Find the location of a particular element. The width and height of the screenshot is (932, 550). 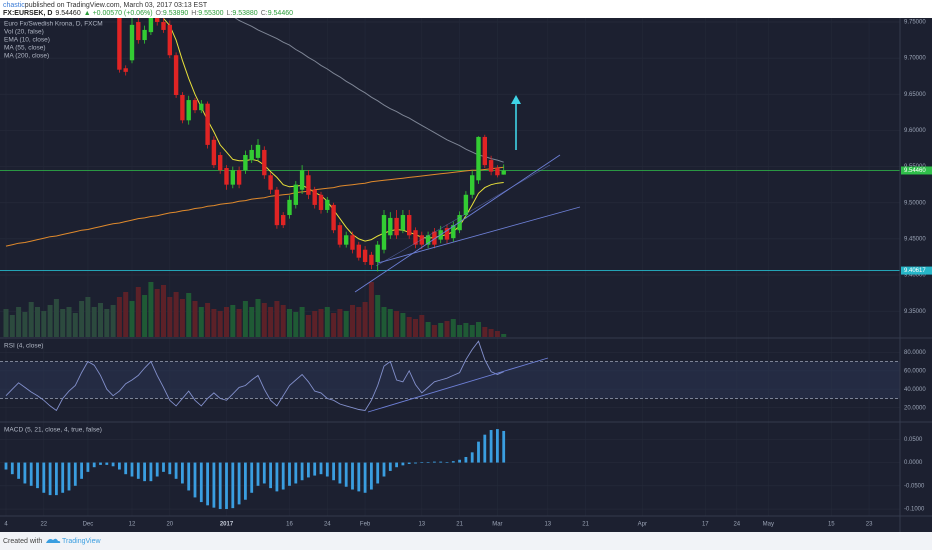

author: chastic is located at coordinates (14, 5).